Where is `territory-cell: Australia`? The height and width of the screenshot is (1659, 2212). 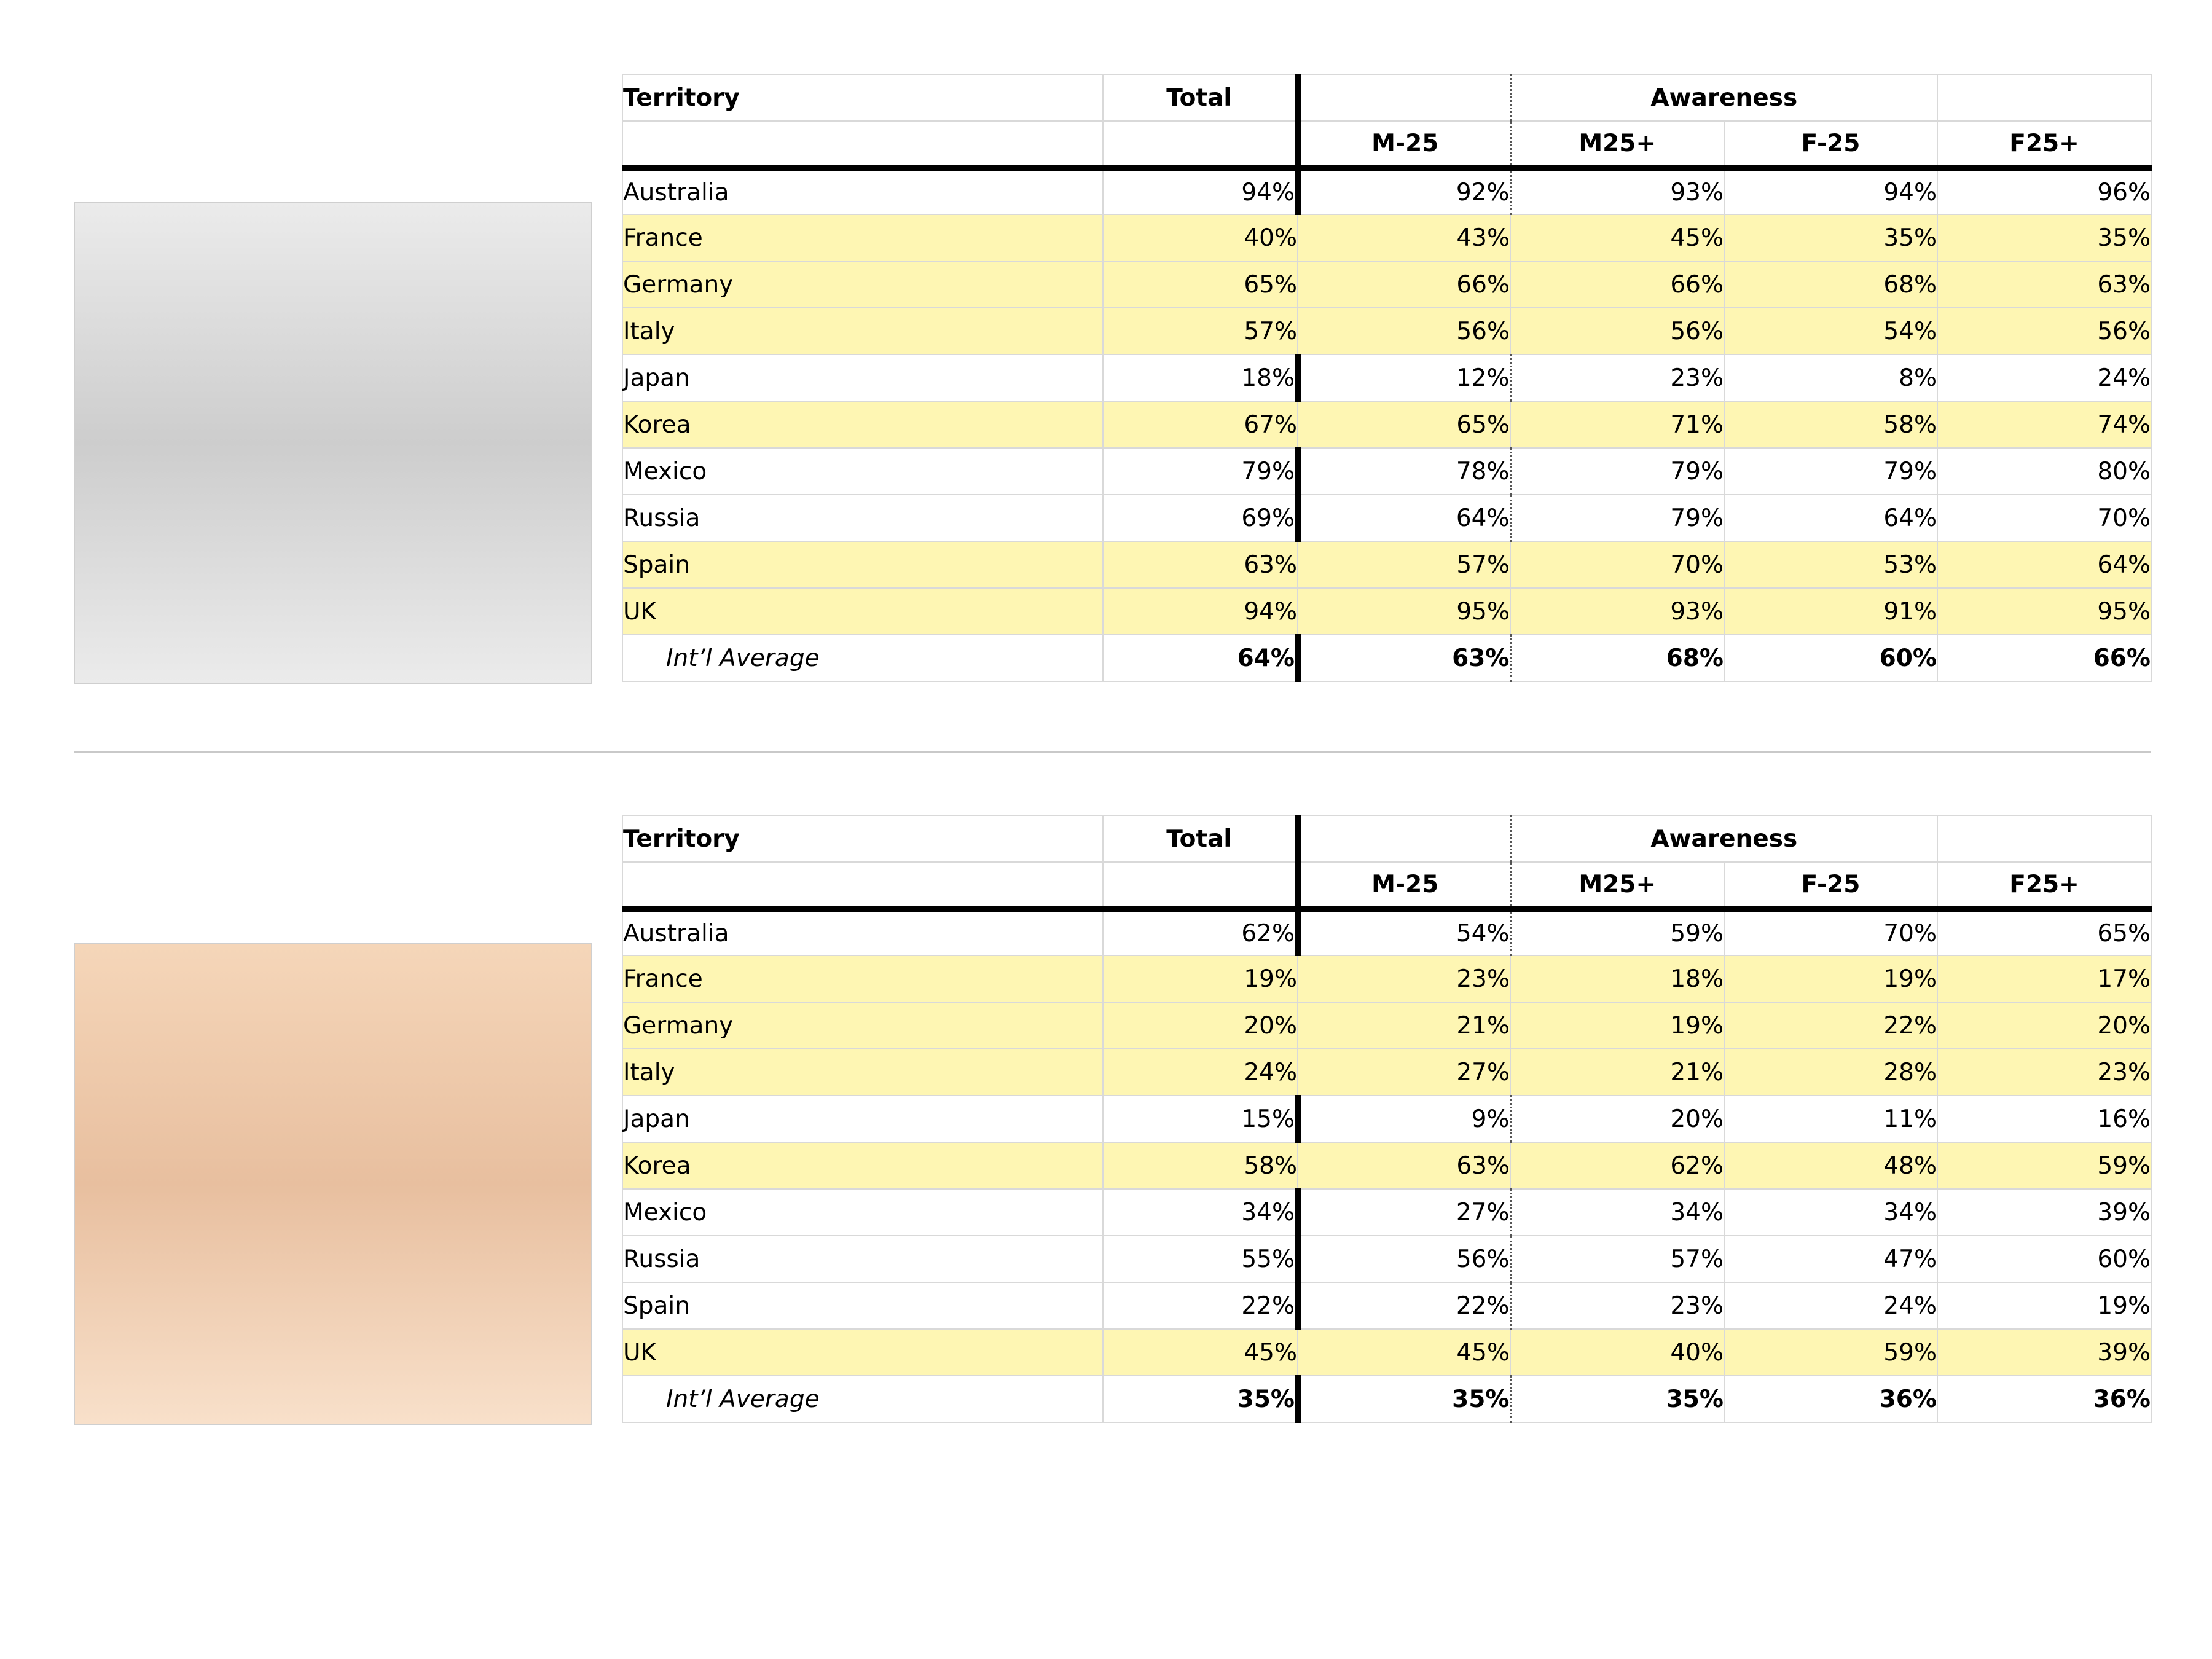
territory-cell: Australia is located at coordinates (863, 932).